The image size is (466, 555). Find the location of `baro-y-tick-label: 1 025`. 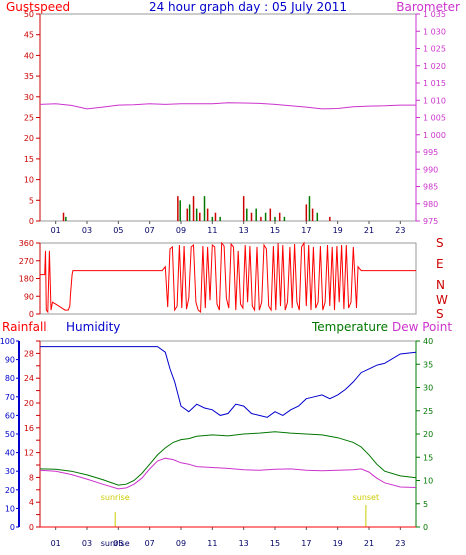

baro-y-tick-label: 1 025 is located at coordinates (434, 49).